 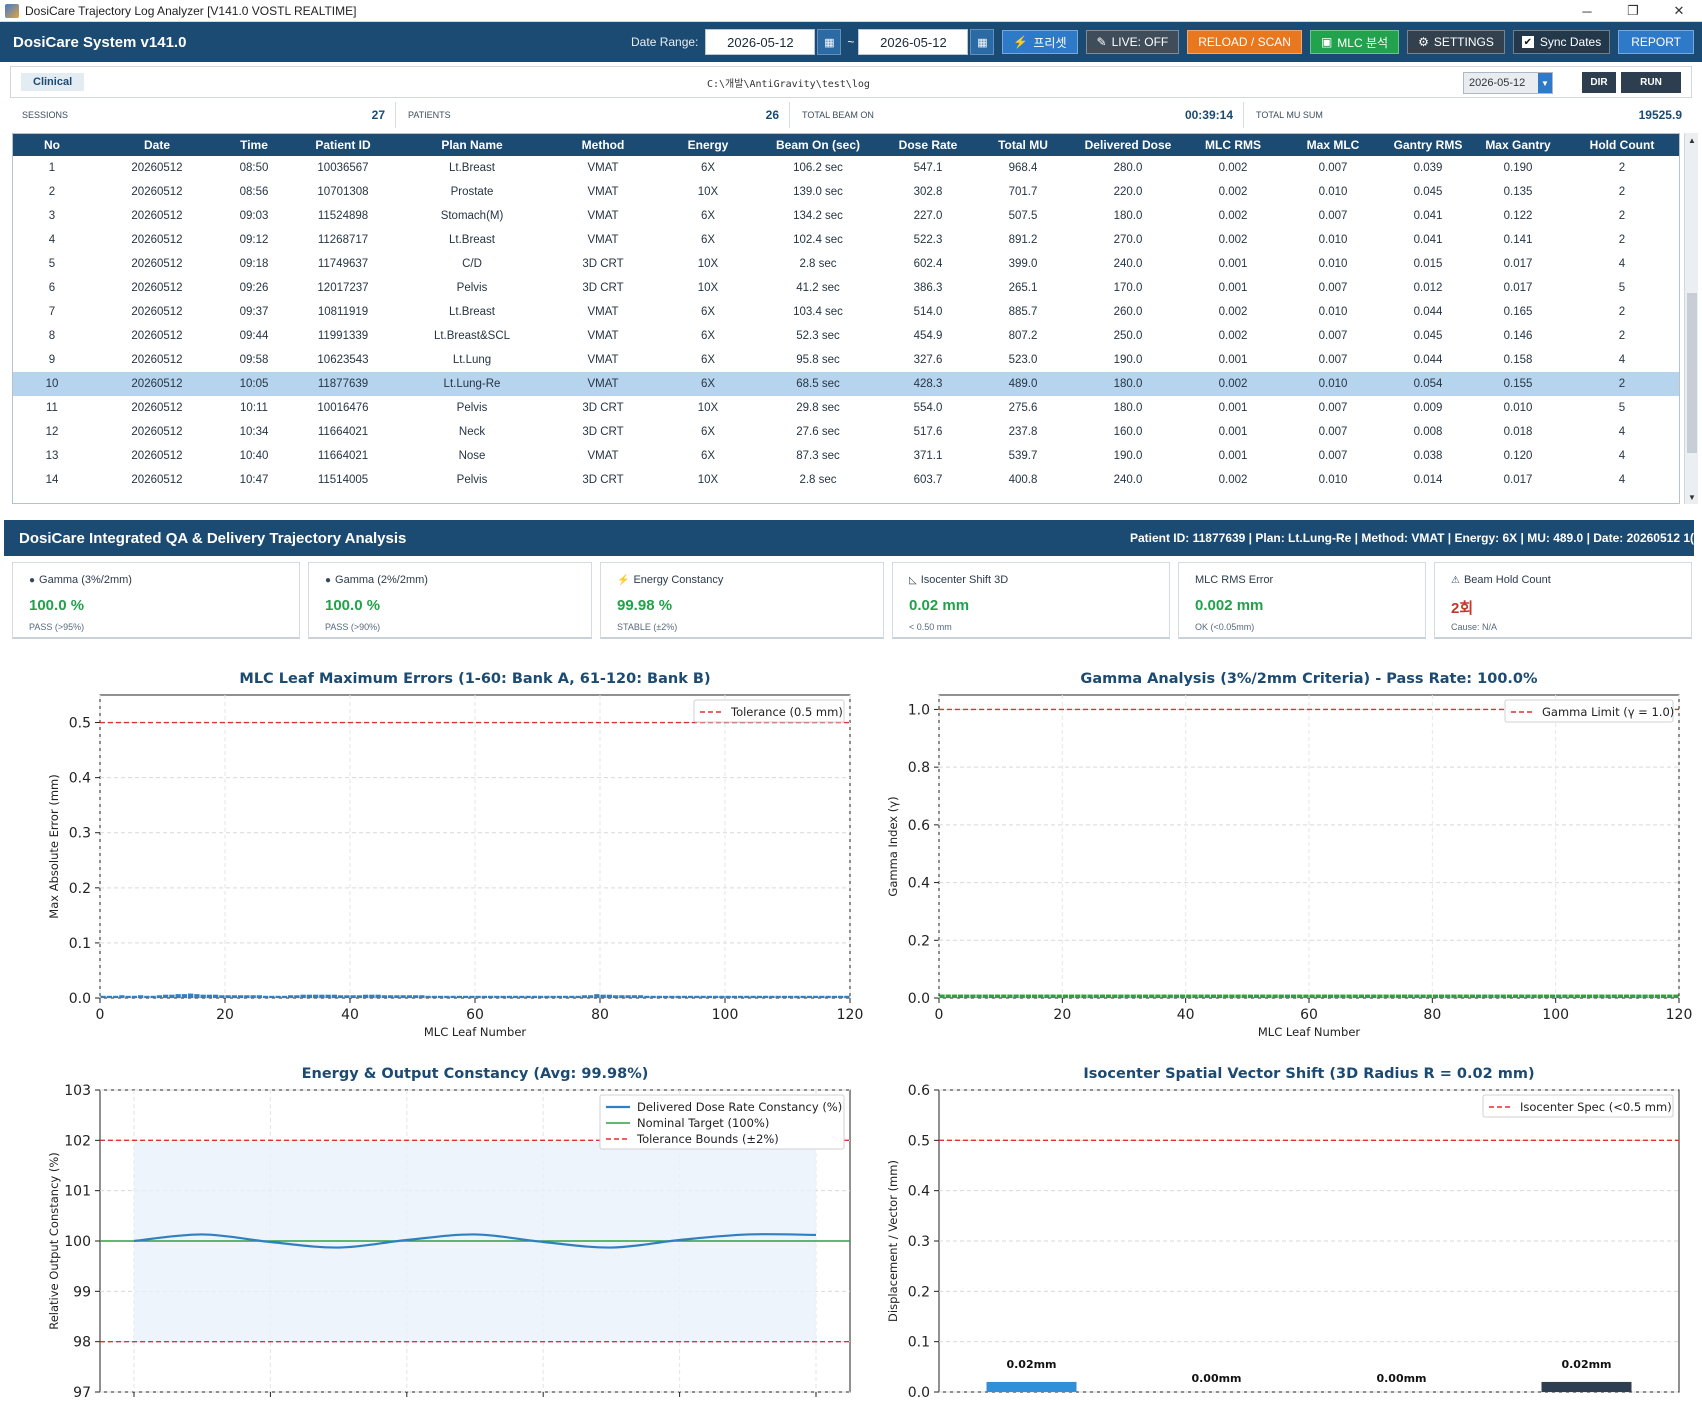 I want to click on table-cell: 10811919, so click(x=343, y=312).